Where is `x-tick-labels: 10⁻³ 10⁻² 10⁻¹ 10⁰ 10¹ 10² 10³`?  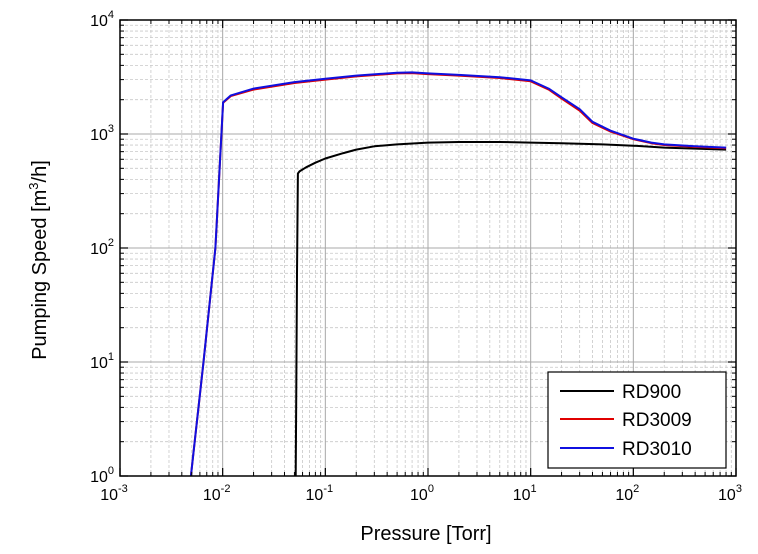
x-tick-labels: 10⁻³ 10⁻² 10⁻¹ 10⁰ 10¹ 10² 10³ is located at coordinates (421, 493).